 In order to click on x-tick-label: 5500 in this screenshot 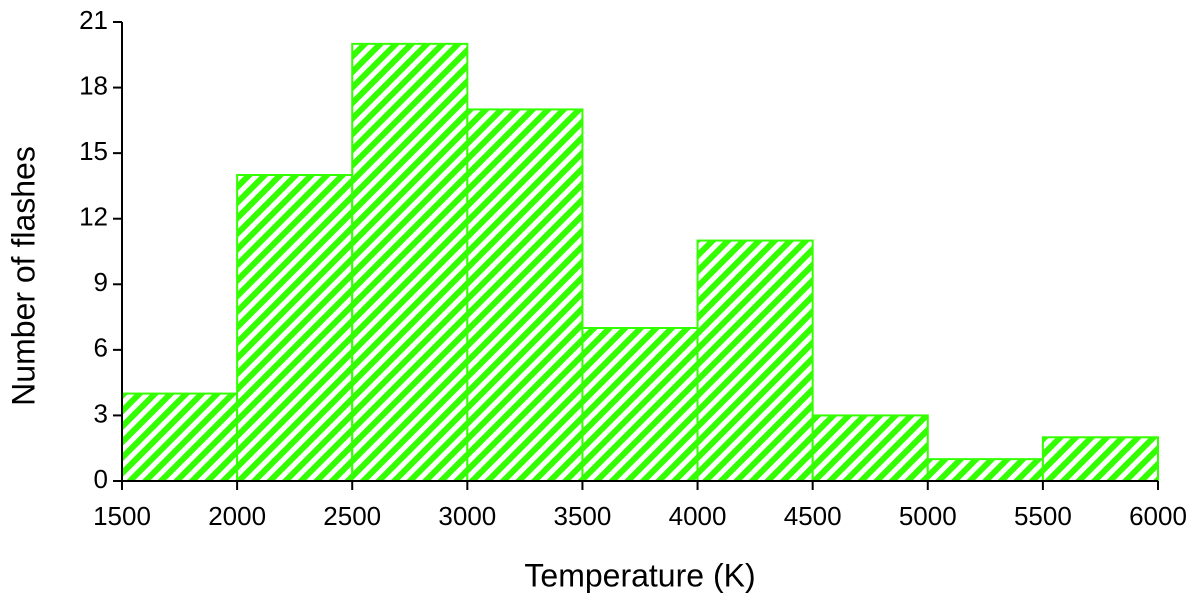, I will do `click(1043, 516)`.